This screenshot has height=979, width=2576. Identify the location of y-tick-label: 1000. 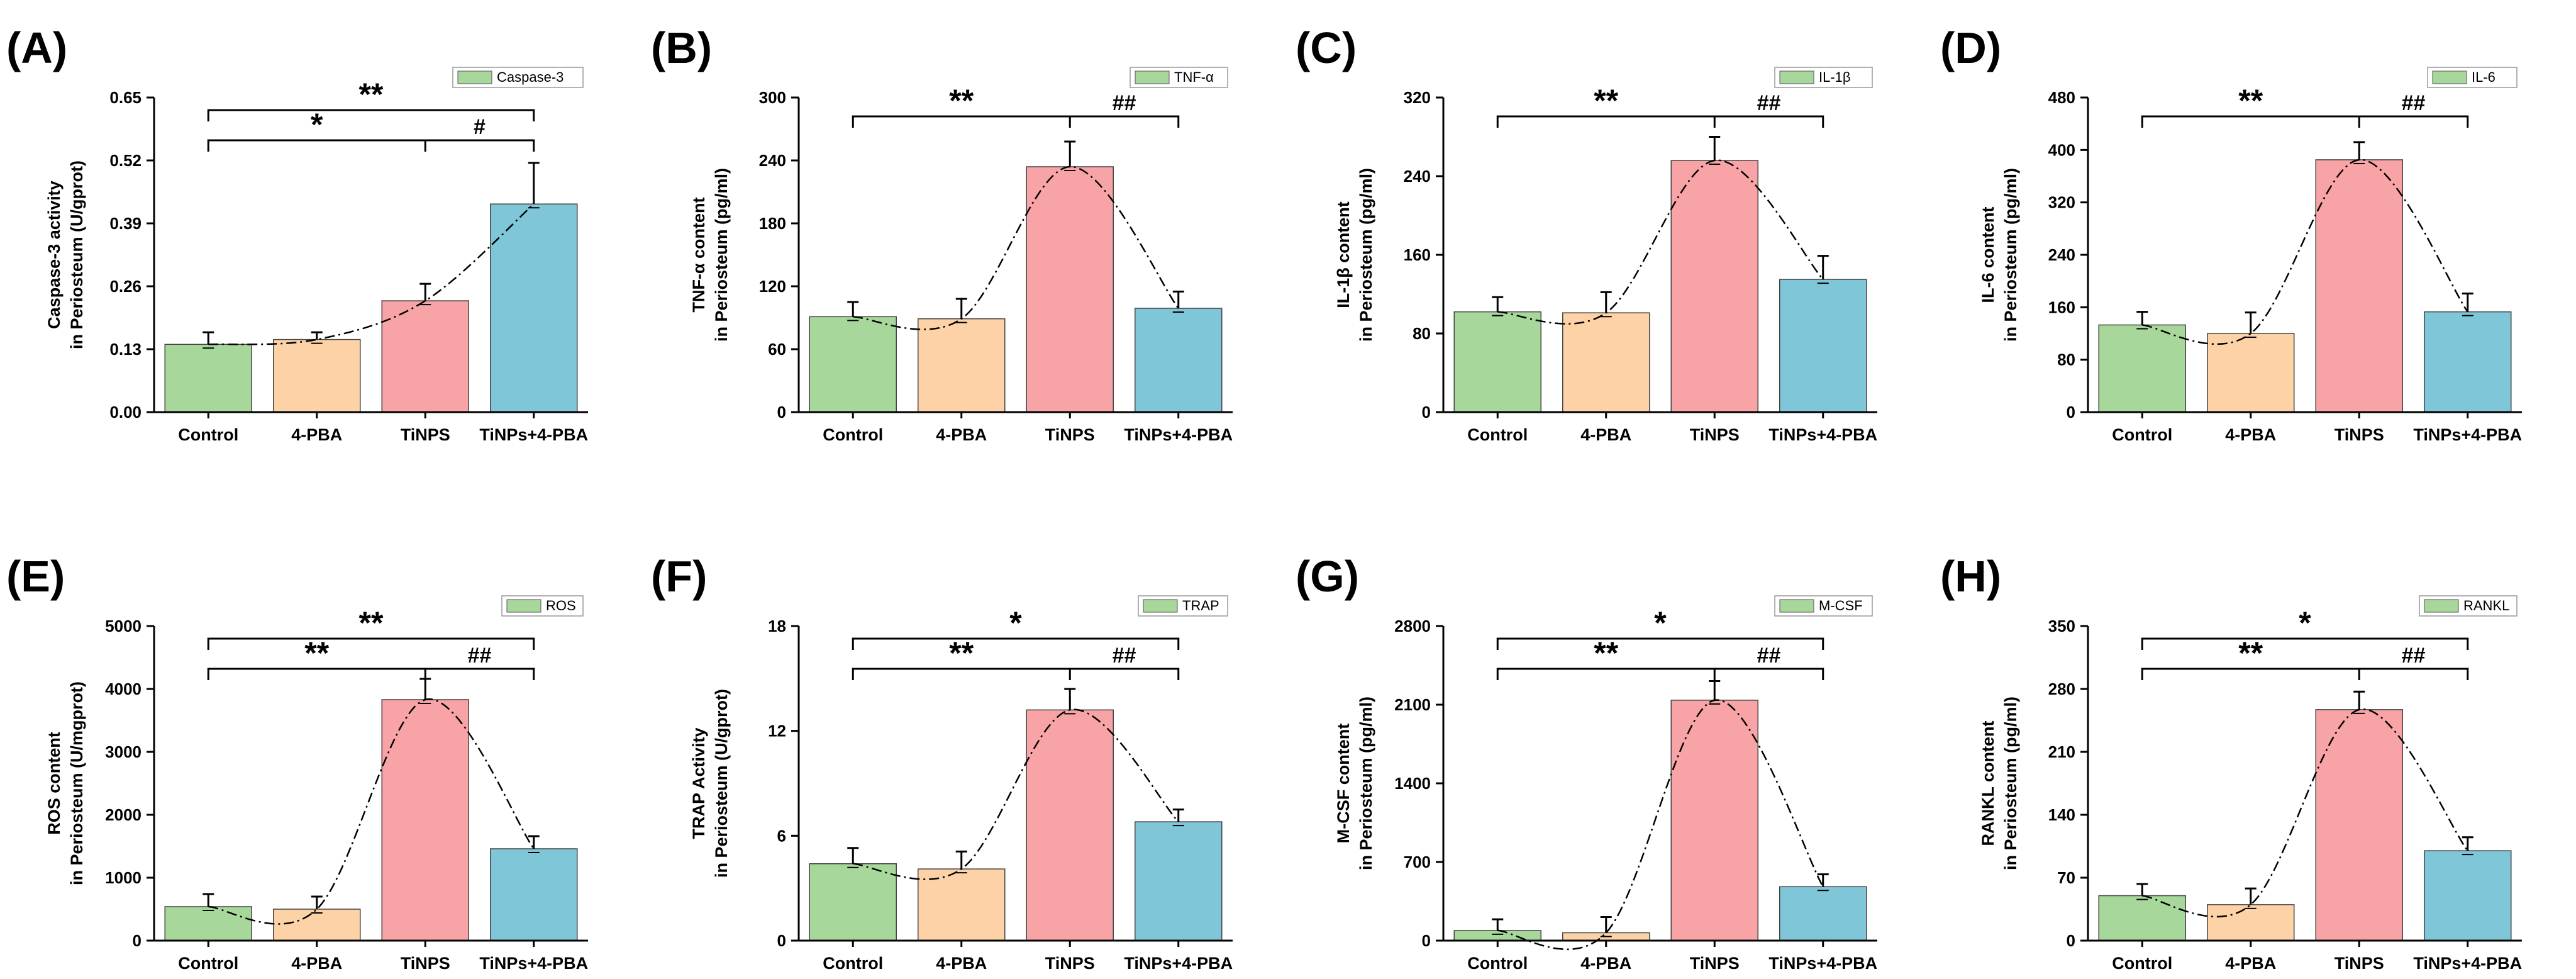
(123, 877).